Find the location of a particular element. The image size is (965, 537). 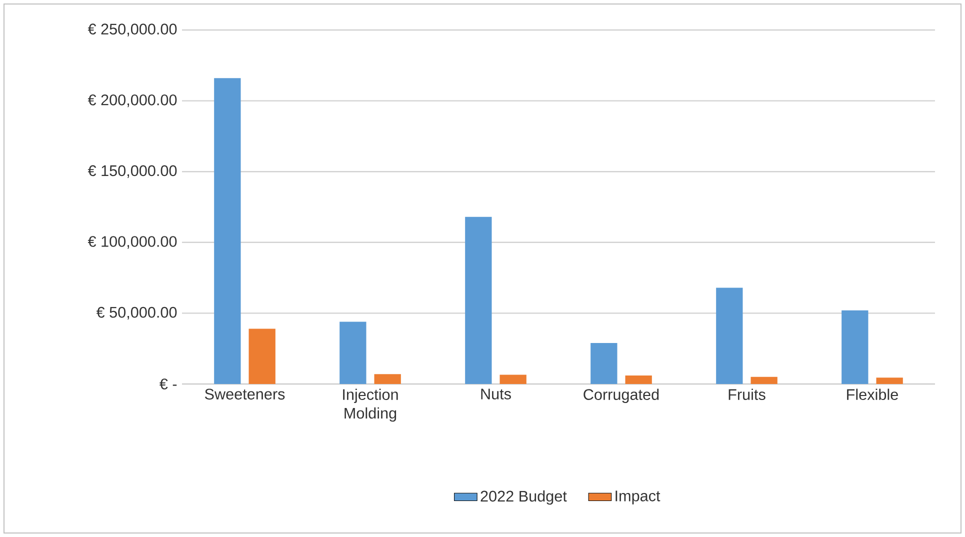

x-tick-label: Sweeteners is located at coordinates (244, 394).